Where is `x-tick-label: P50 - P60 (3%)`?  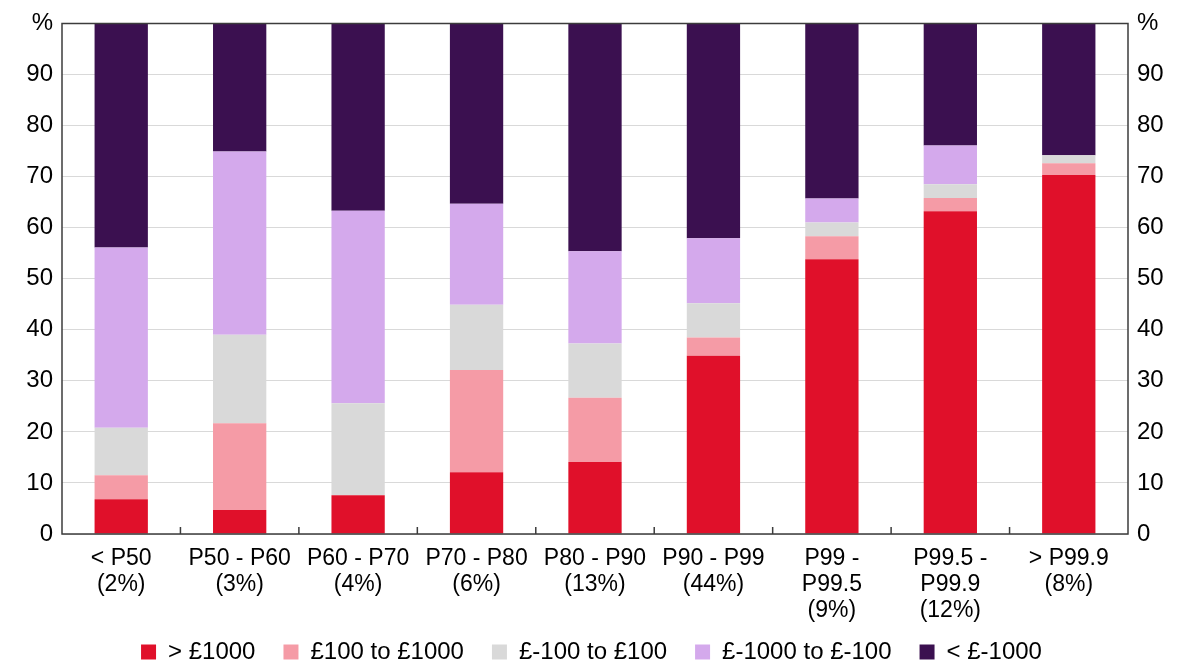 x-tick-label: P50 - P60 (3%) is located at coordinates (239, 570).